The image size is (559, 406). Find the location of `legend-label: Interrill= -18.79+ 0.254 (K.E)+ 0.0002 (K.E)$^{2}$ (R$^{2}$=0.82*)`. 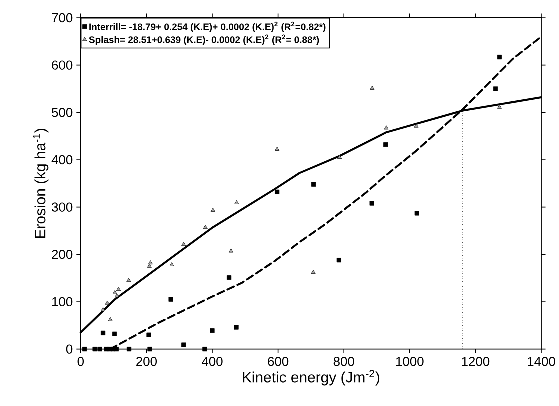

legend-label: Interrill= -18.79+ 0.254 (K.E)+ 0.0002 (K.E)$^{2}$ (R$^{2}$=0.82*) is located at coordinates (208, 27).